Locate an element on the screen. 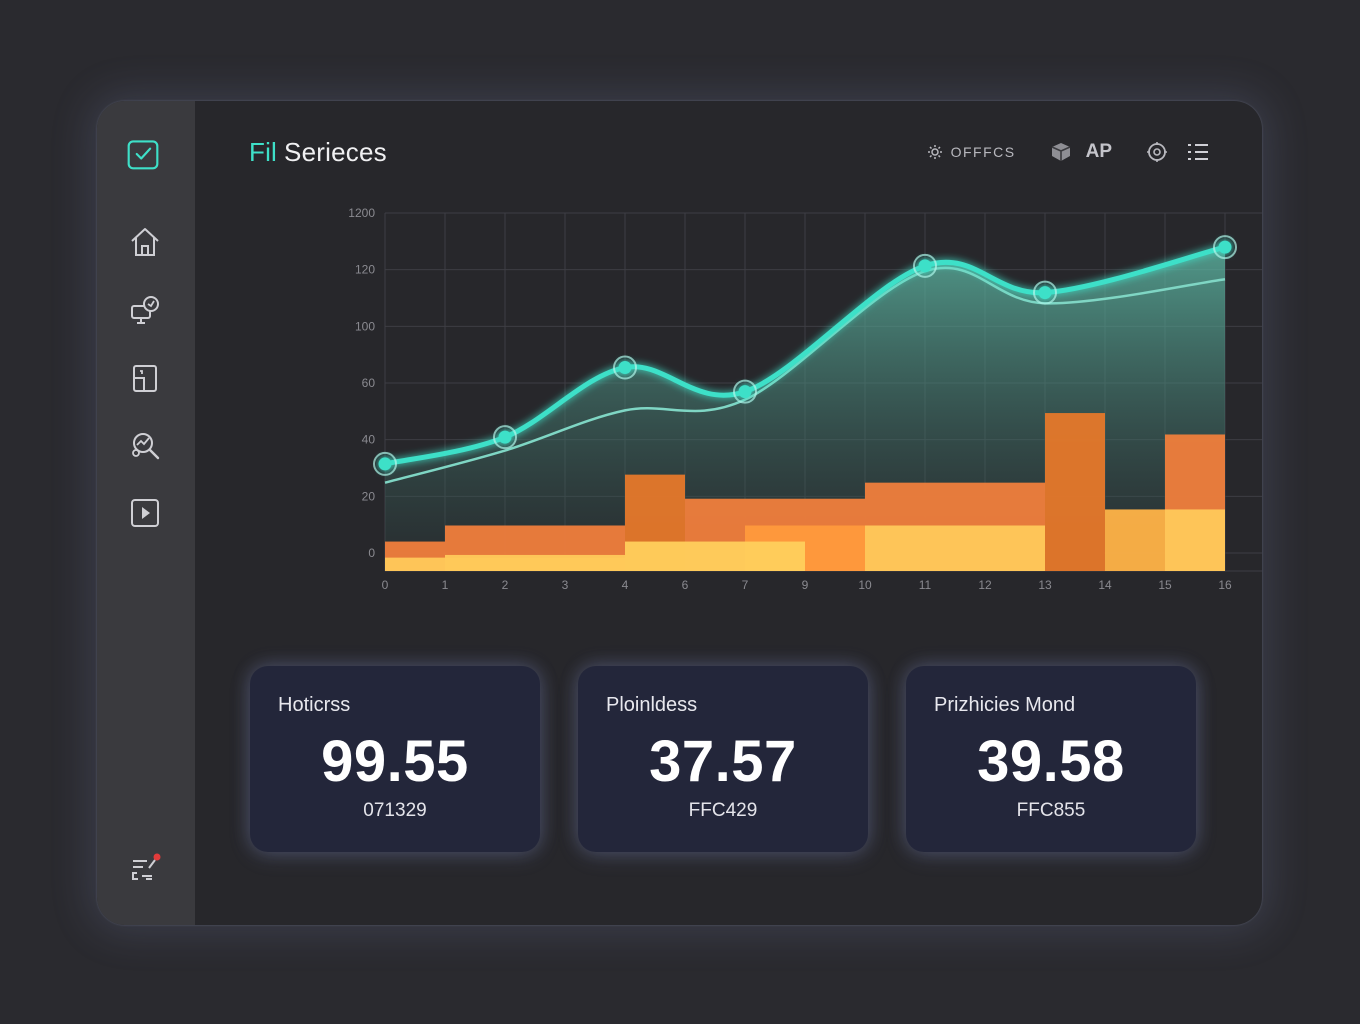 This screenshot has height=1024, width=1360. stat-card: Hoticrss 99.55 071329 is located at coordinates (395, 759).